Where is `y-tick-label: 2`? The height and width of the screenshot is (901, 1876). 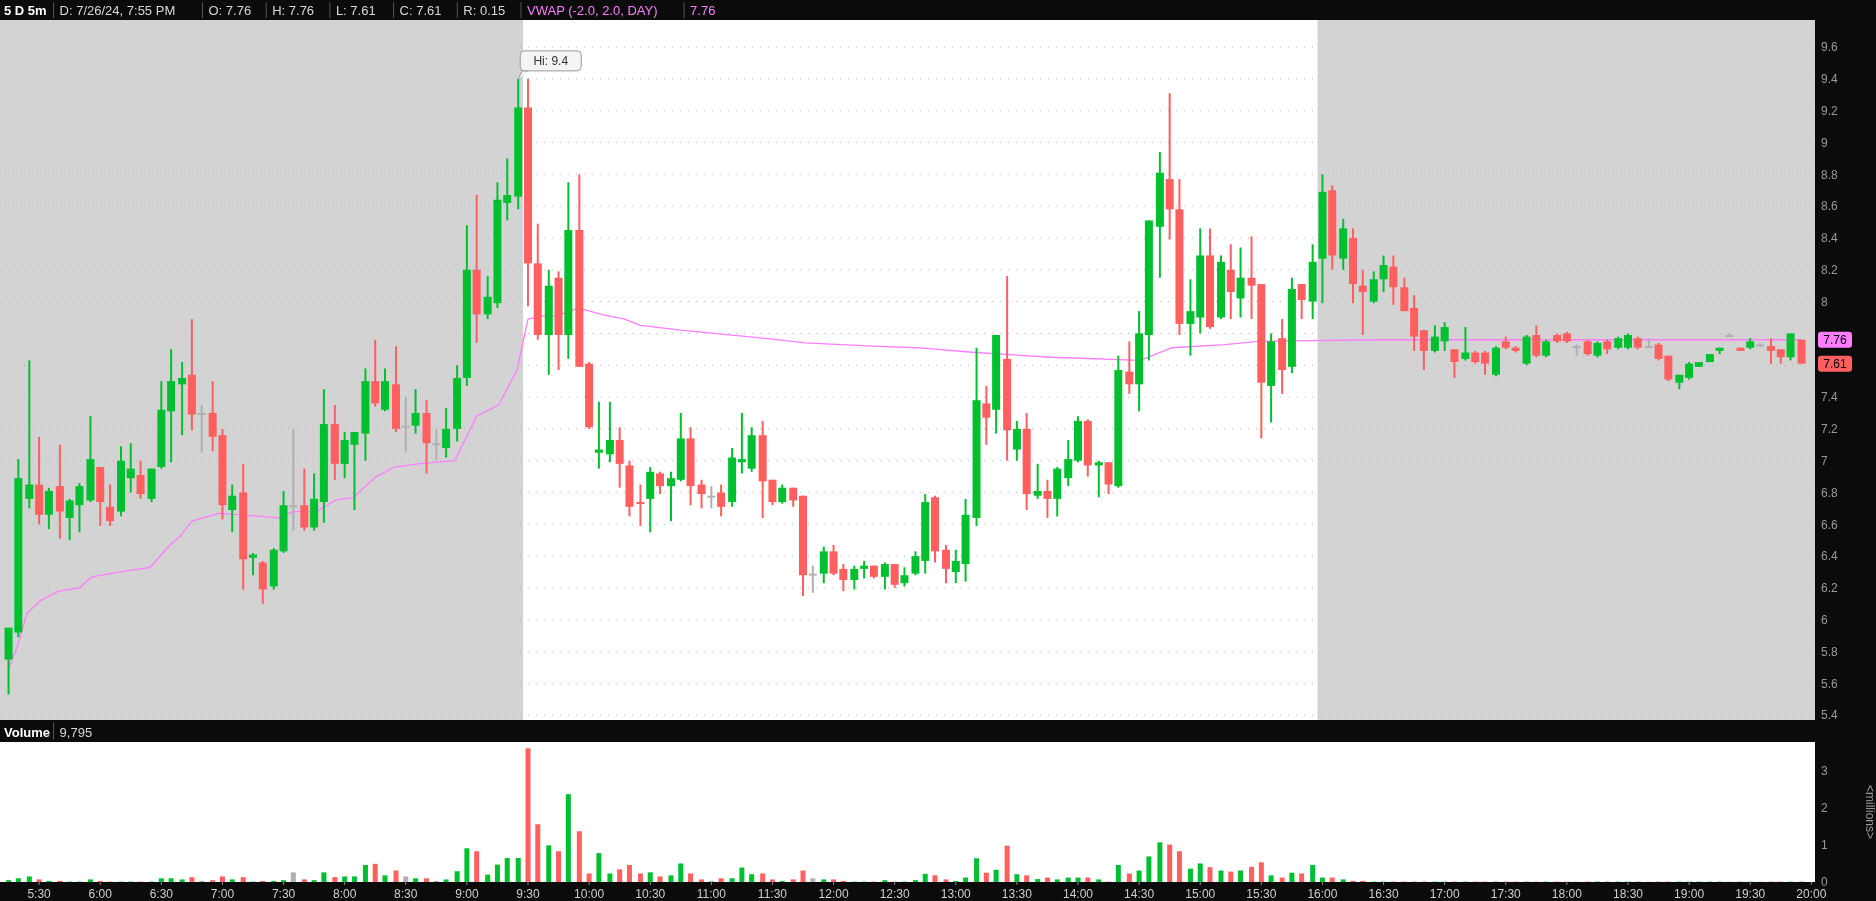
y-tick-label: 2 is located at coordinates (1824, 808).